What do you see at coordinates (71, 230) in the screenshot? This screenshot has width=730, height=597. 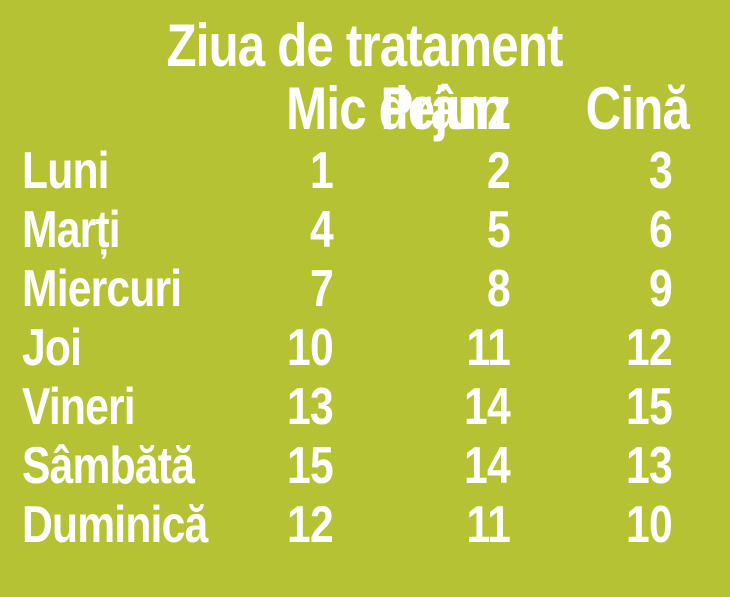 I see `row-label-text: Marți` at bounding box center [71, 230].